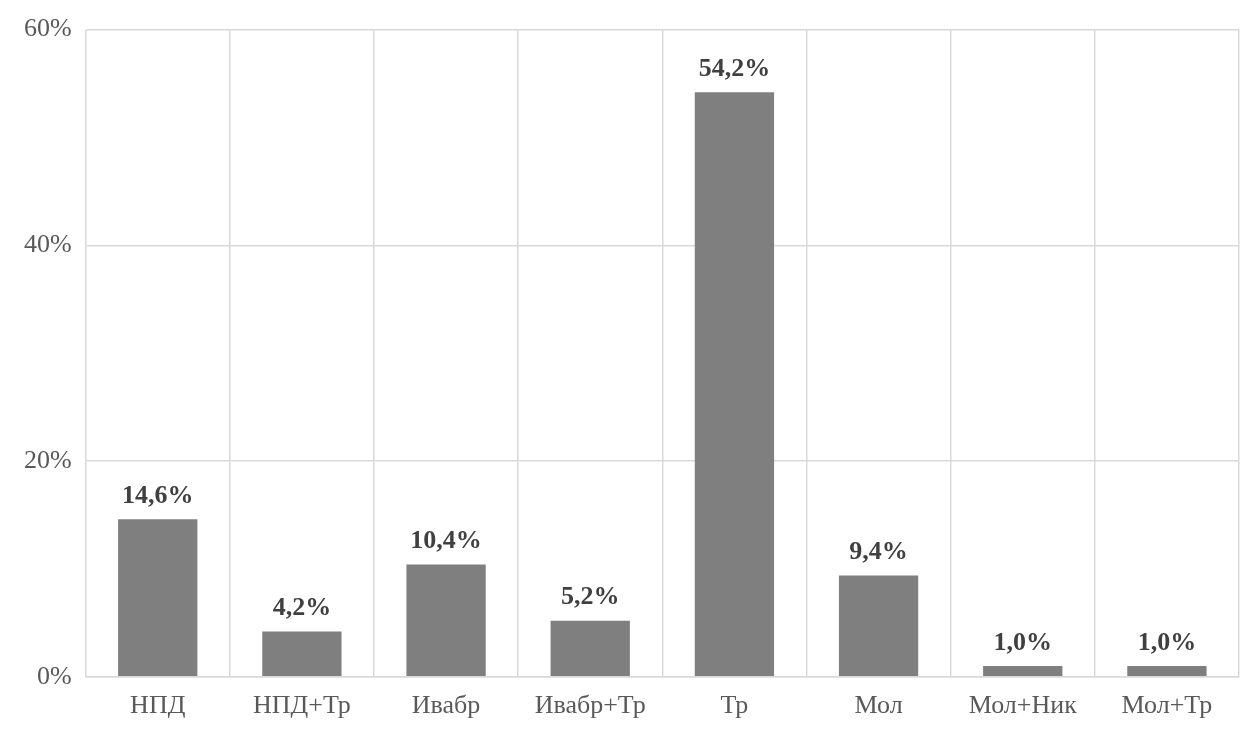 This screenshot has width=1247, height=742. Describe the element at coordinates (734, 67) in the screenshot. I see `data-label: 54,2%` at that location.